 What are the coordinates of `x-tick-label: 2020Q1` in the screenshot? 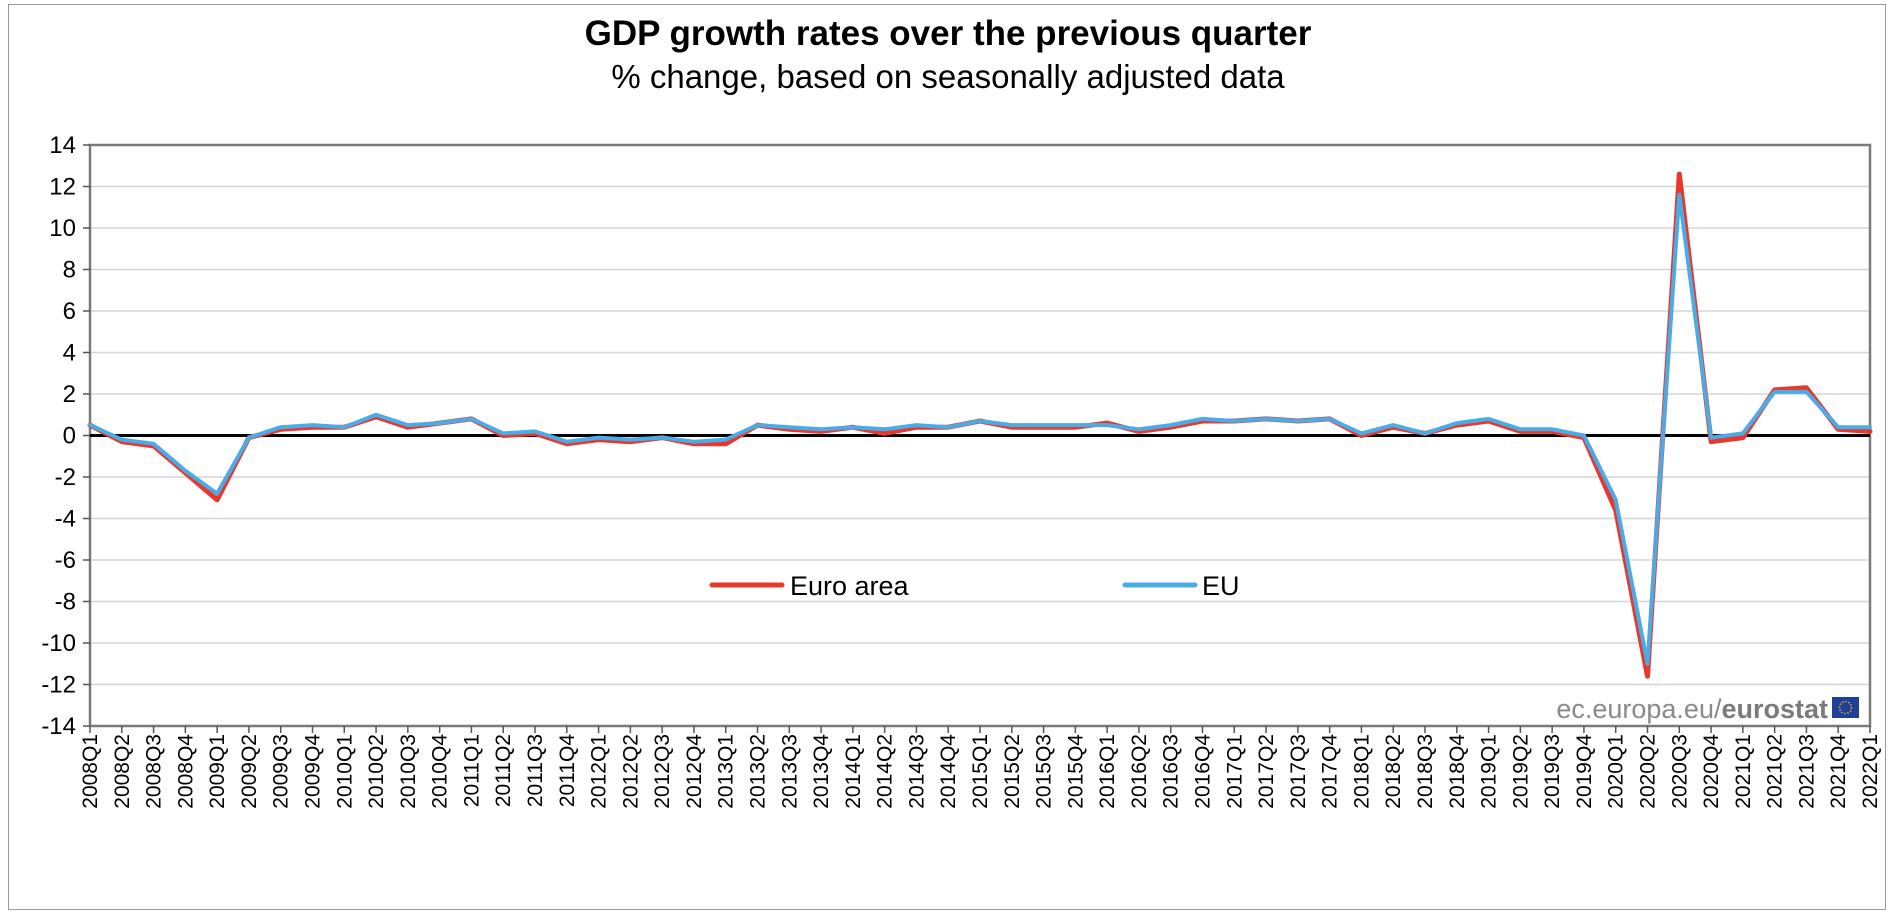 It's located at (1616, 771).